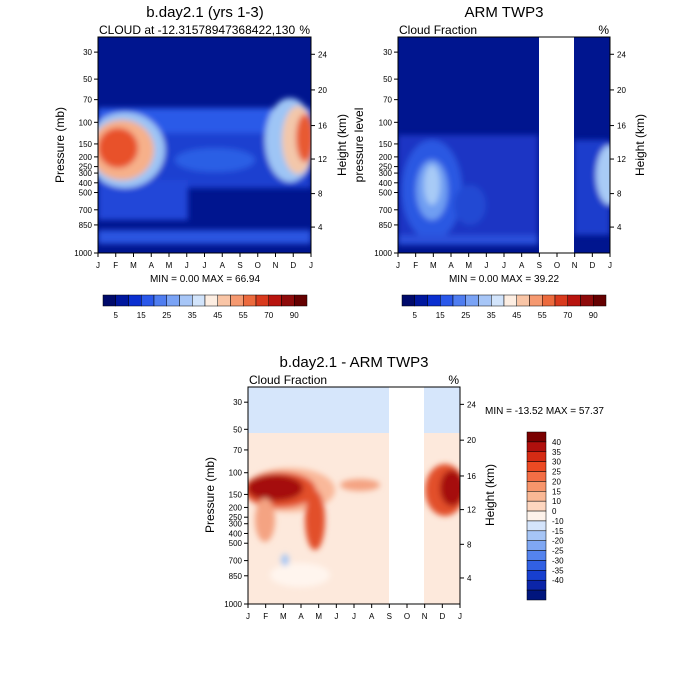 The height and width of the screenshot is (700, 700). I want to click on colorbar-label: -20, so click(558, 541).